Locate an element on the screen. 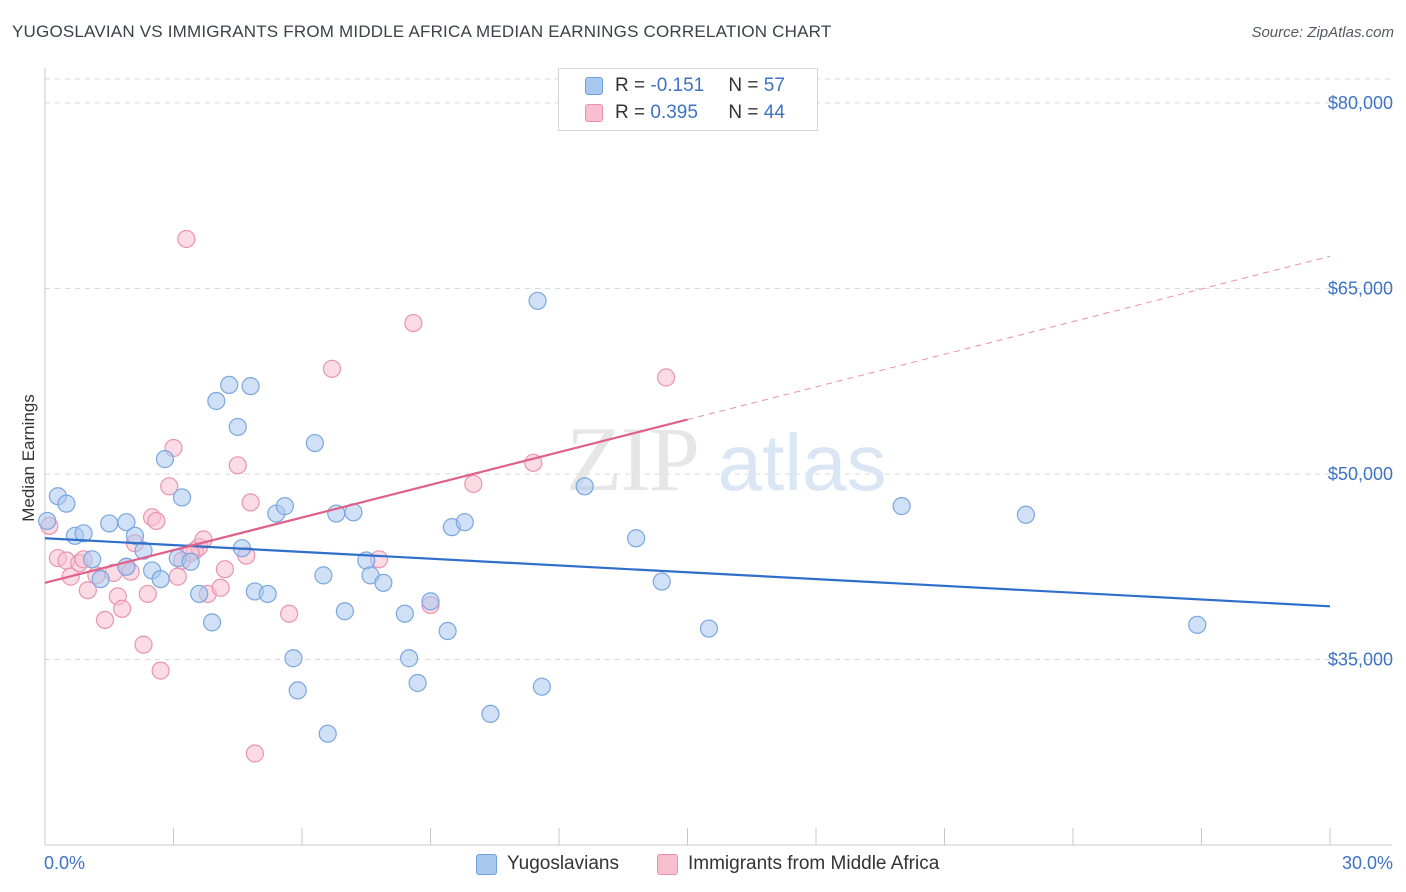  legend-row-yugoslavians: R = -0.151 N = 57 is located at coordinates (685, 86).